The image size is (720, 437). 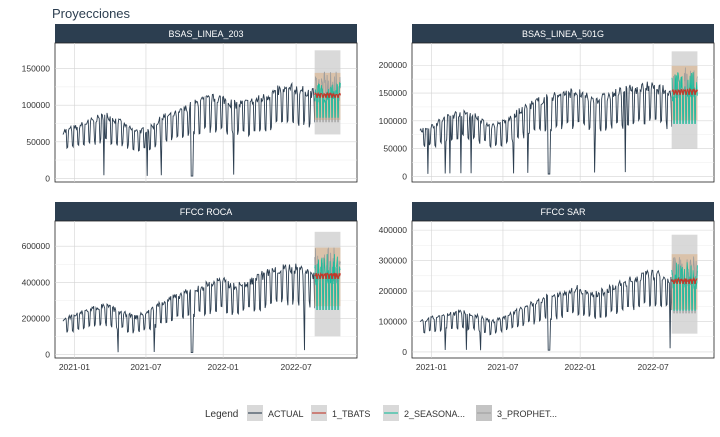 I want to click on panel-title: BSAS_LINEA_501G, so click(x=563, y=34).